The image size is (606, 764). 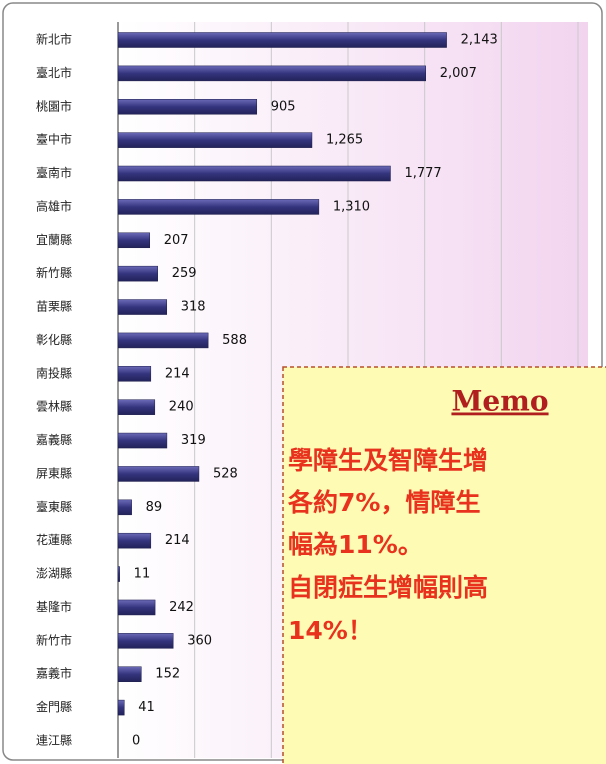 I want to click on y-tick-label: 雲林縣, so click(x=54, y=407).